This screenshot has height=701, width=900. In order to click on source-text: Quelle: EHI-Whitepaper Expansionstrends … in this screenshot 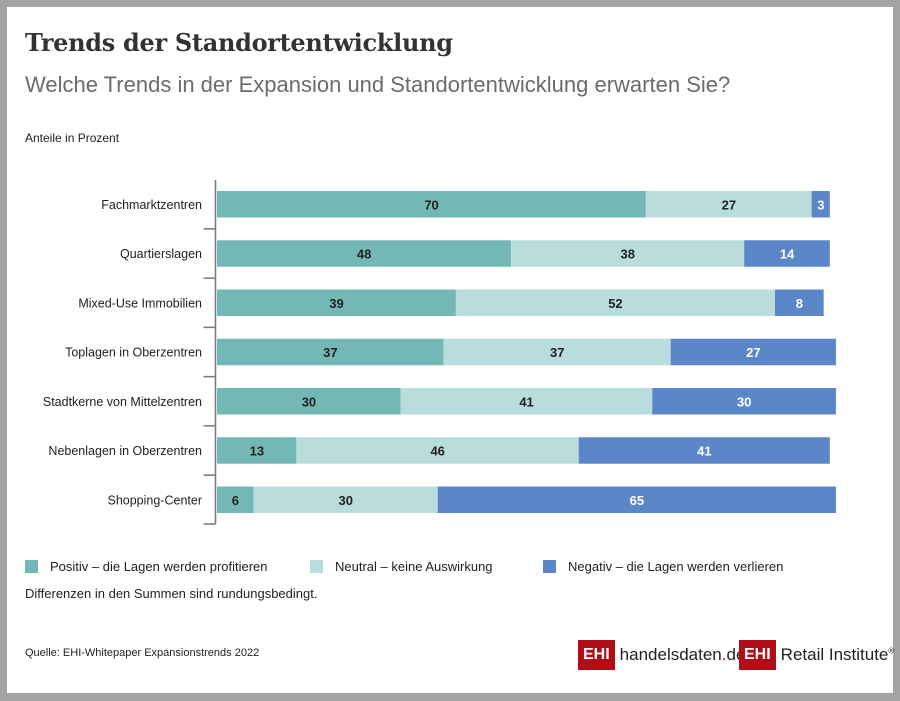, I will do `click(142, 653)`.